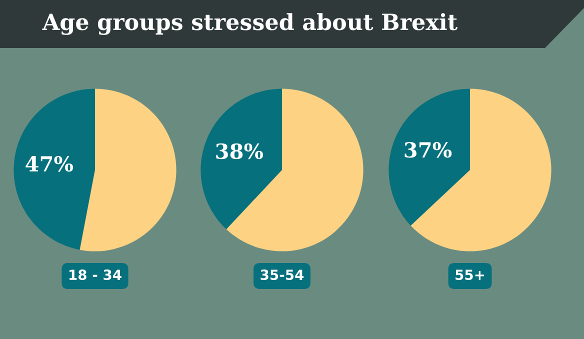  I want to click on text: 18 - 34, so click(96, 275).